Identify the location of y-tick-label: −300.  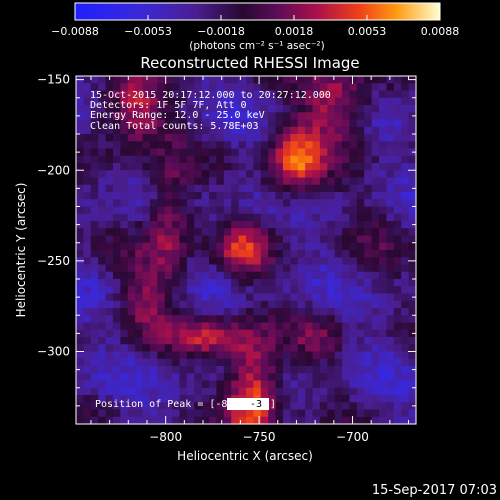
(53, 352).